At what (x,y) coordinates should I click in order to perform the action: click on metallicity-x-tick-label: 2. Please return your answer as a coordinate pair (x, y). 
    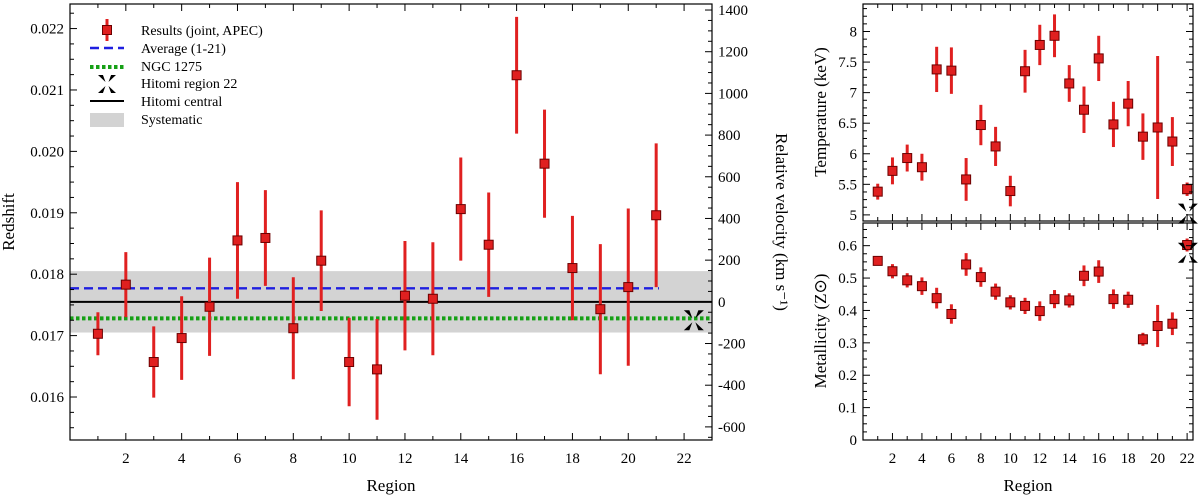
    Looking at the image, I should click on (893, 459).